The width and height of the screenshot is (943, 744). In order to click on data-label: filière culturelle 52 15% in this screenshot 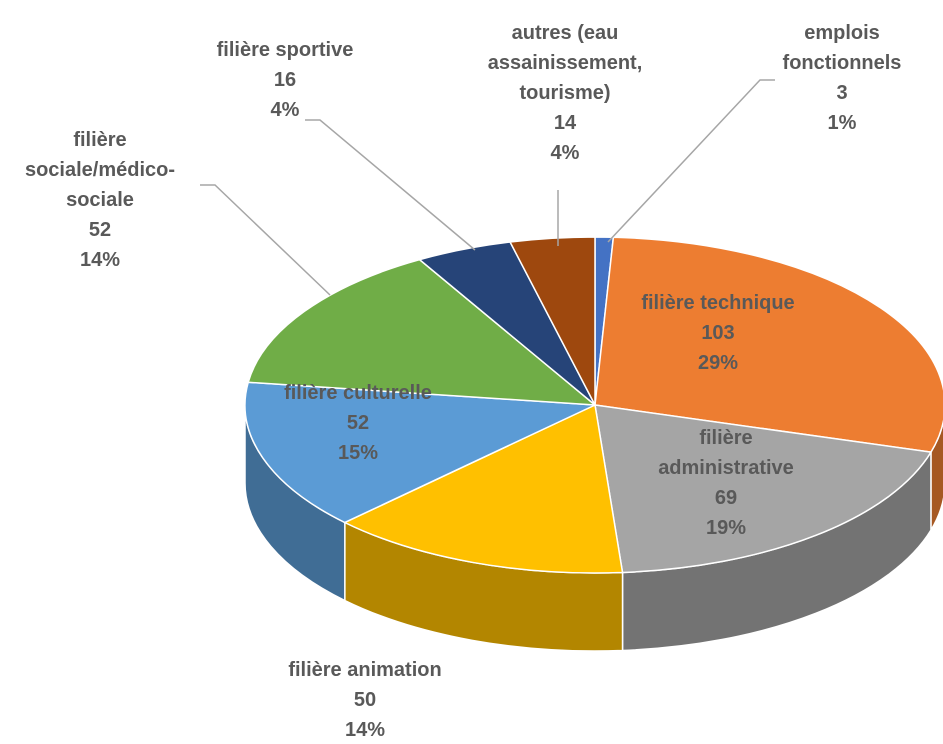, I will do `click(358, 423)`.